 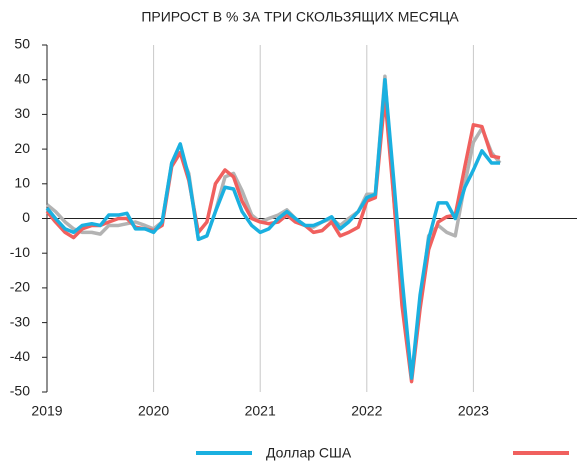 I want to click on y-tick-label: -10, so click(x=20, y=252).